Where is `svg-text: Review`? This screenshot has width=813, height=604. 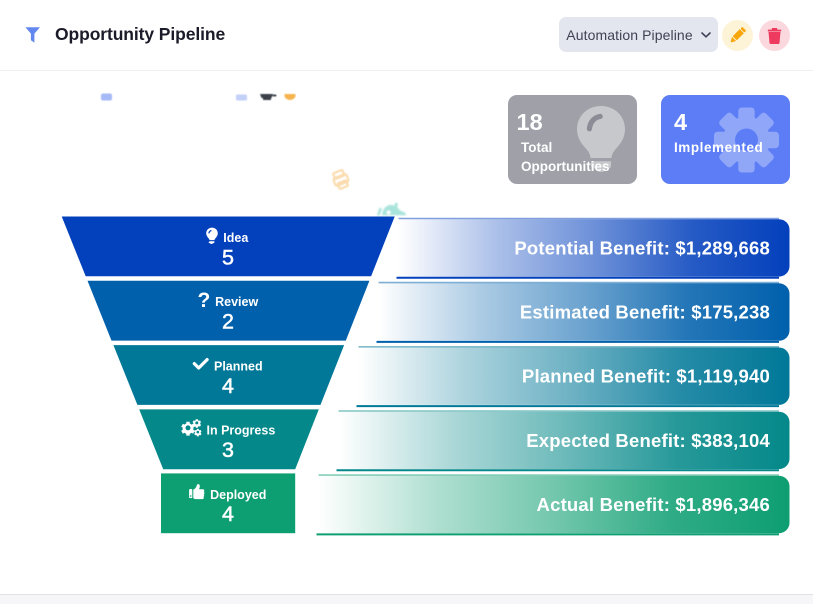 svg-text: Review is located at coordinates (236, 302).